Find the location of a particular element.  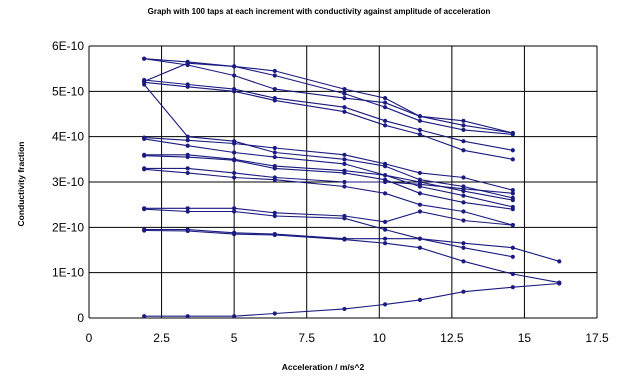

x-tick-label: 5 is located at coordinates (234, 338).